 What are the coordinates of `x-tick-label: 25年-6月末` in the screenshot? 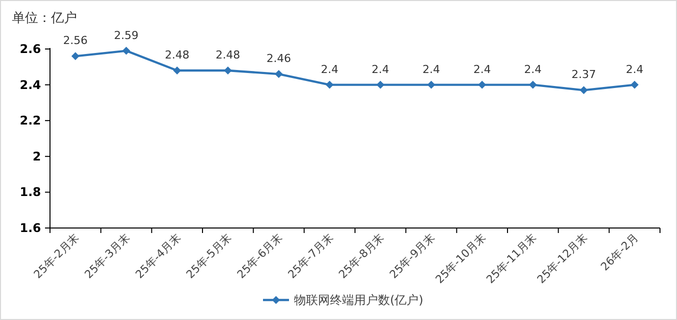 It's located at (259, 256).